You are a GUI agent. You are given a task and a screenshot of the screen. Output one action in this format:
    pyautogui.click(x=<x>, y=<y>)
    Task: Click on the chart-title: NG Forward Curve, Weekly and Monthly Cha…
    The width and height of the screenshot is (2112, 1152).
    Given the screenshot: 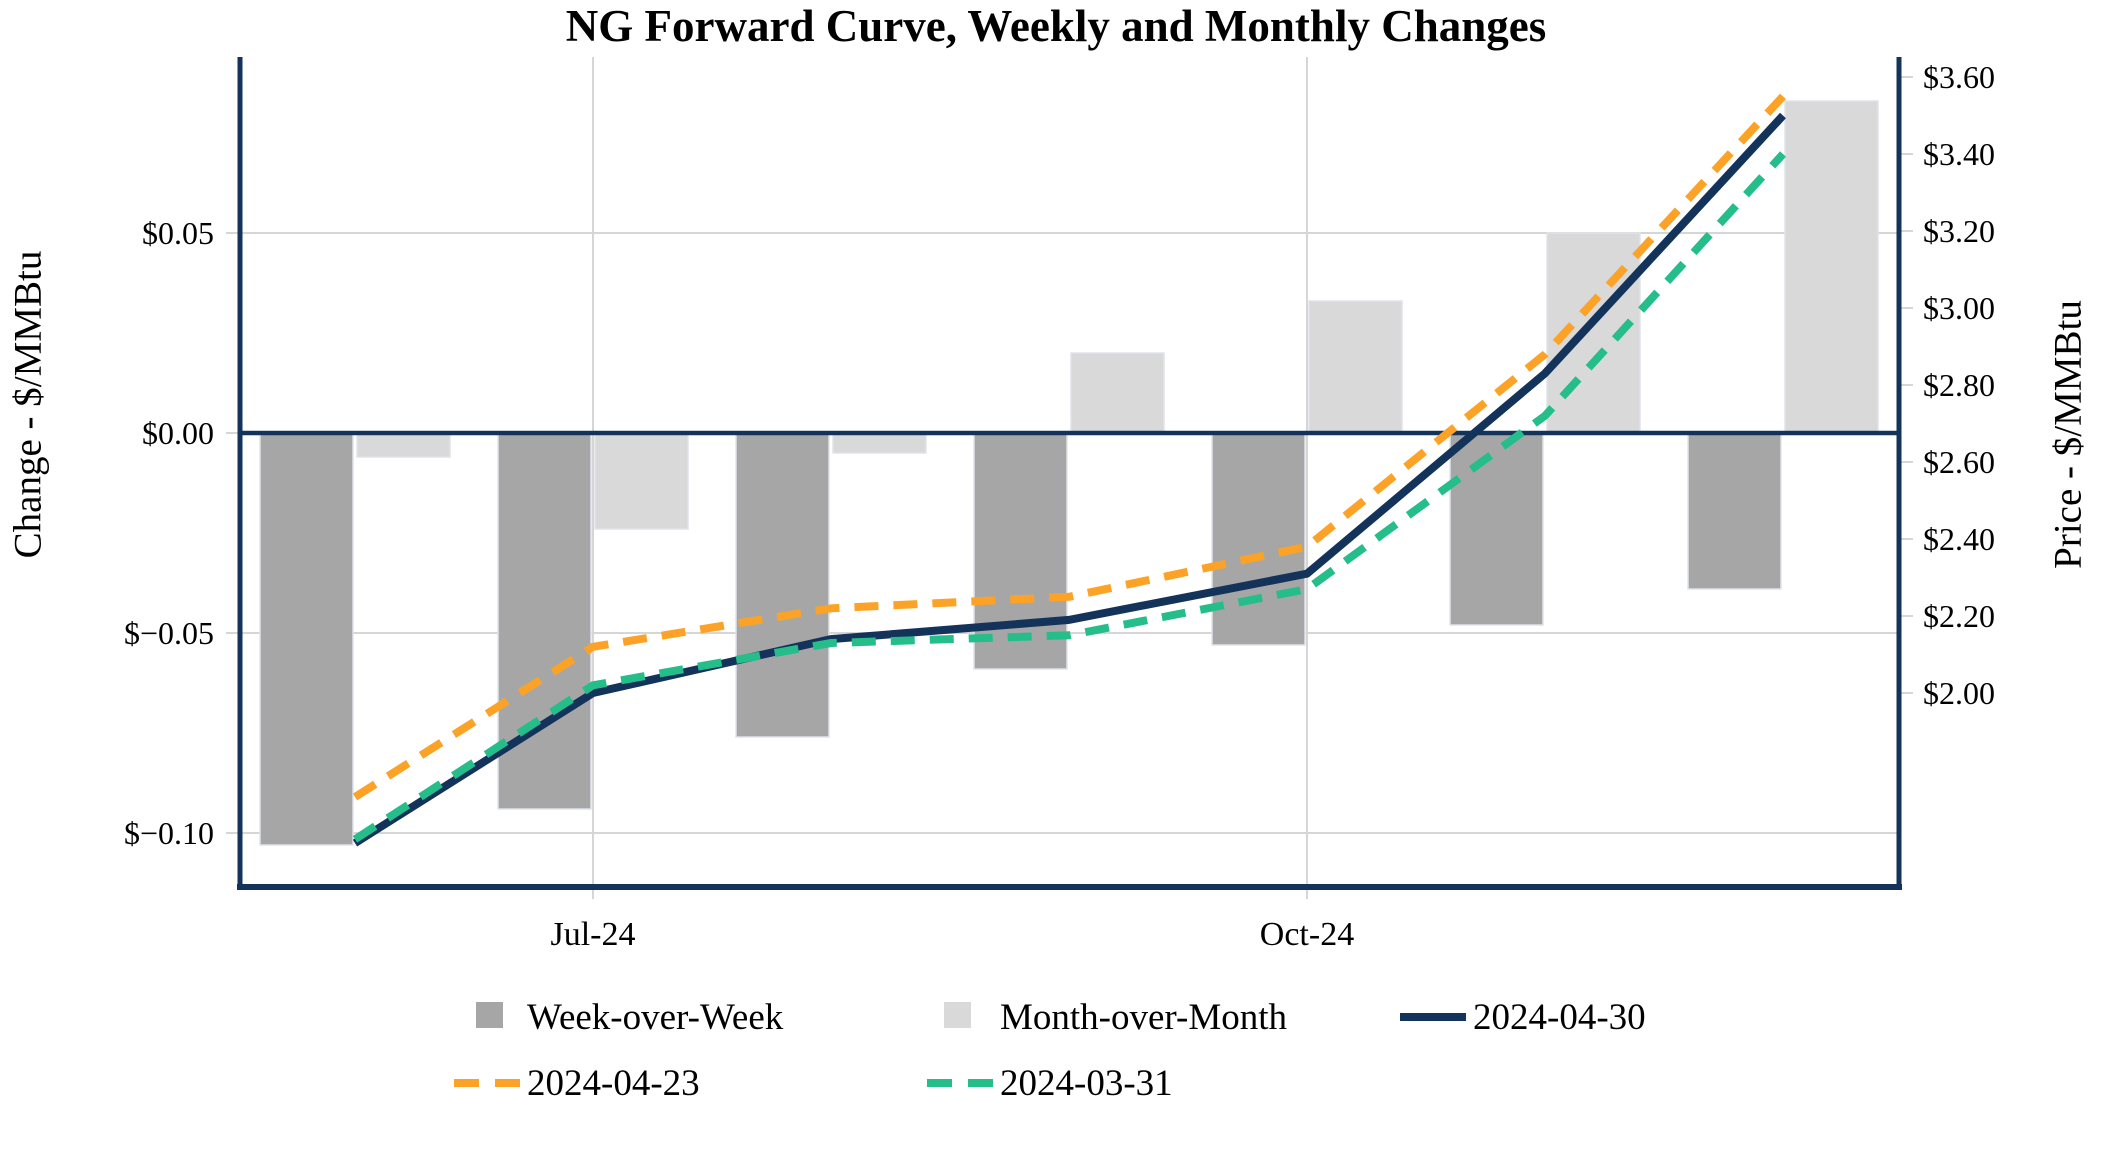 What is the action you would take?
    pyautogui.click(x=1056, y=26)
    